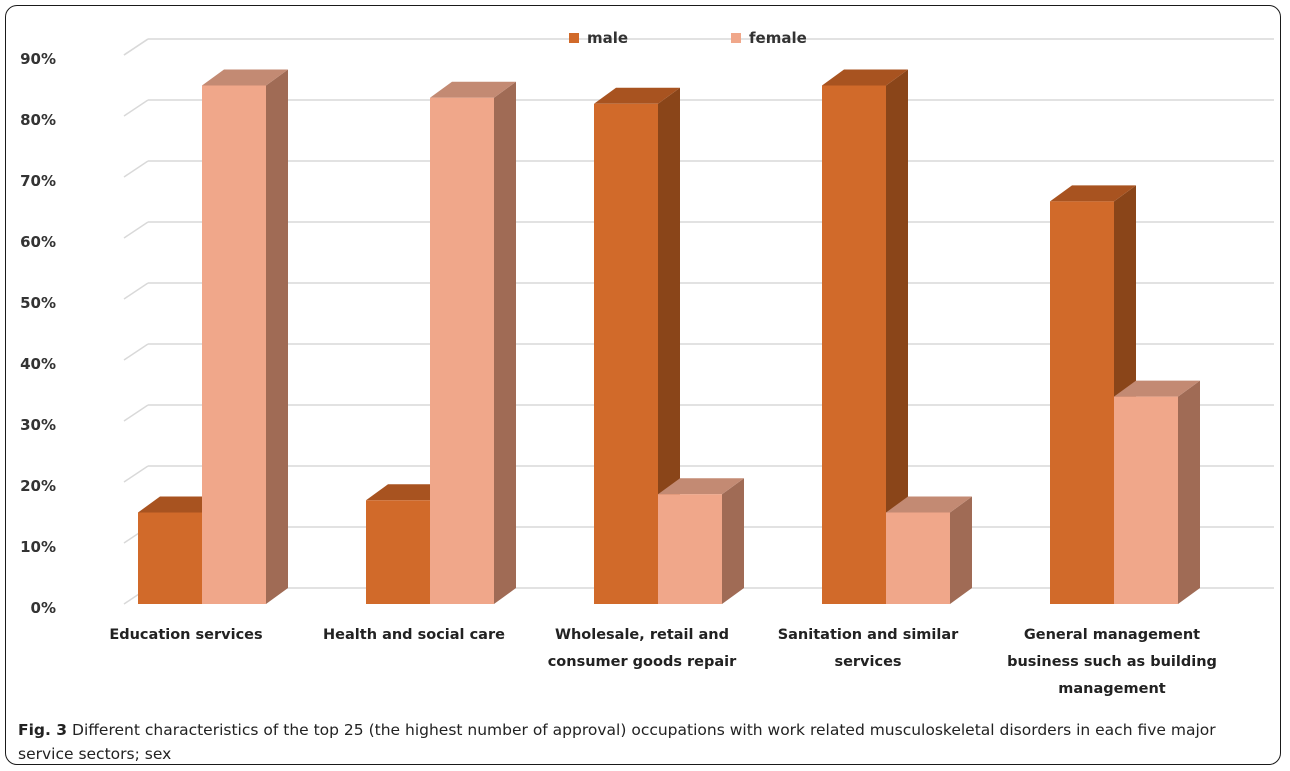 The image size is (1290, 771). Describe the element at coordinates (688, 38) in the screenshot. I see `legend: male female` at that location.